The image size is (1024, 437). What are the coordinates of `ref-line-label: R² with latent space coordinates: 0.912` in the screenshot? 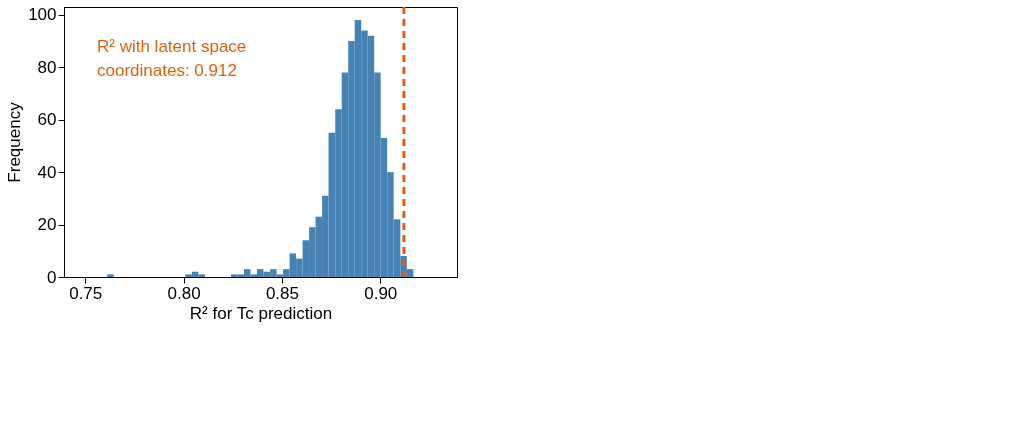 It's located at (172, 58).